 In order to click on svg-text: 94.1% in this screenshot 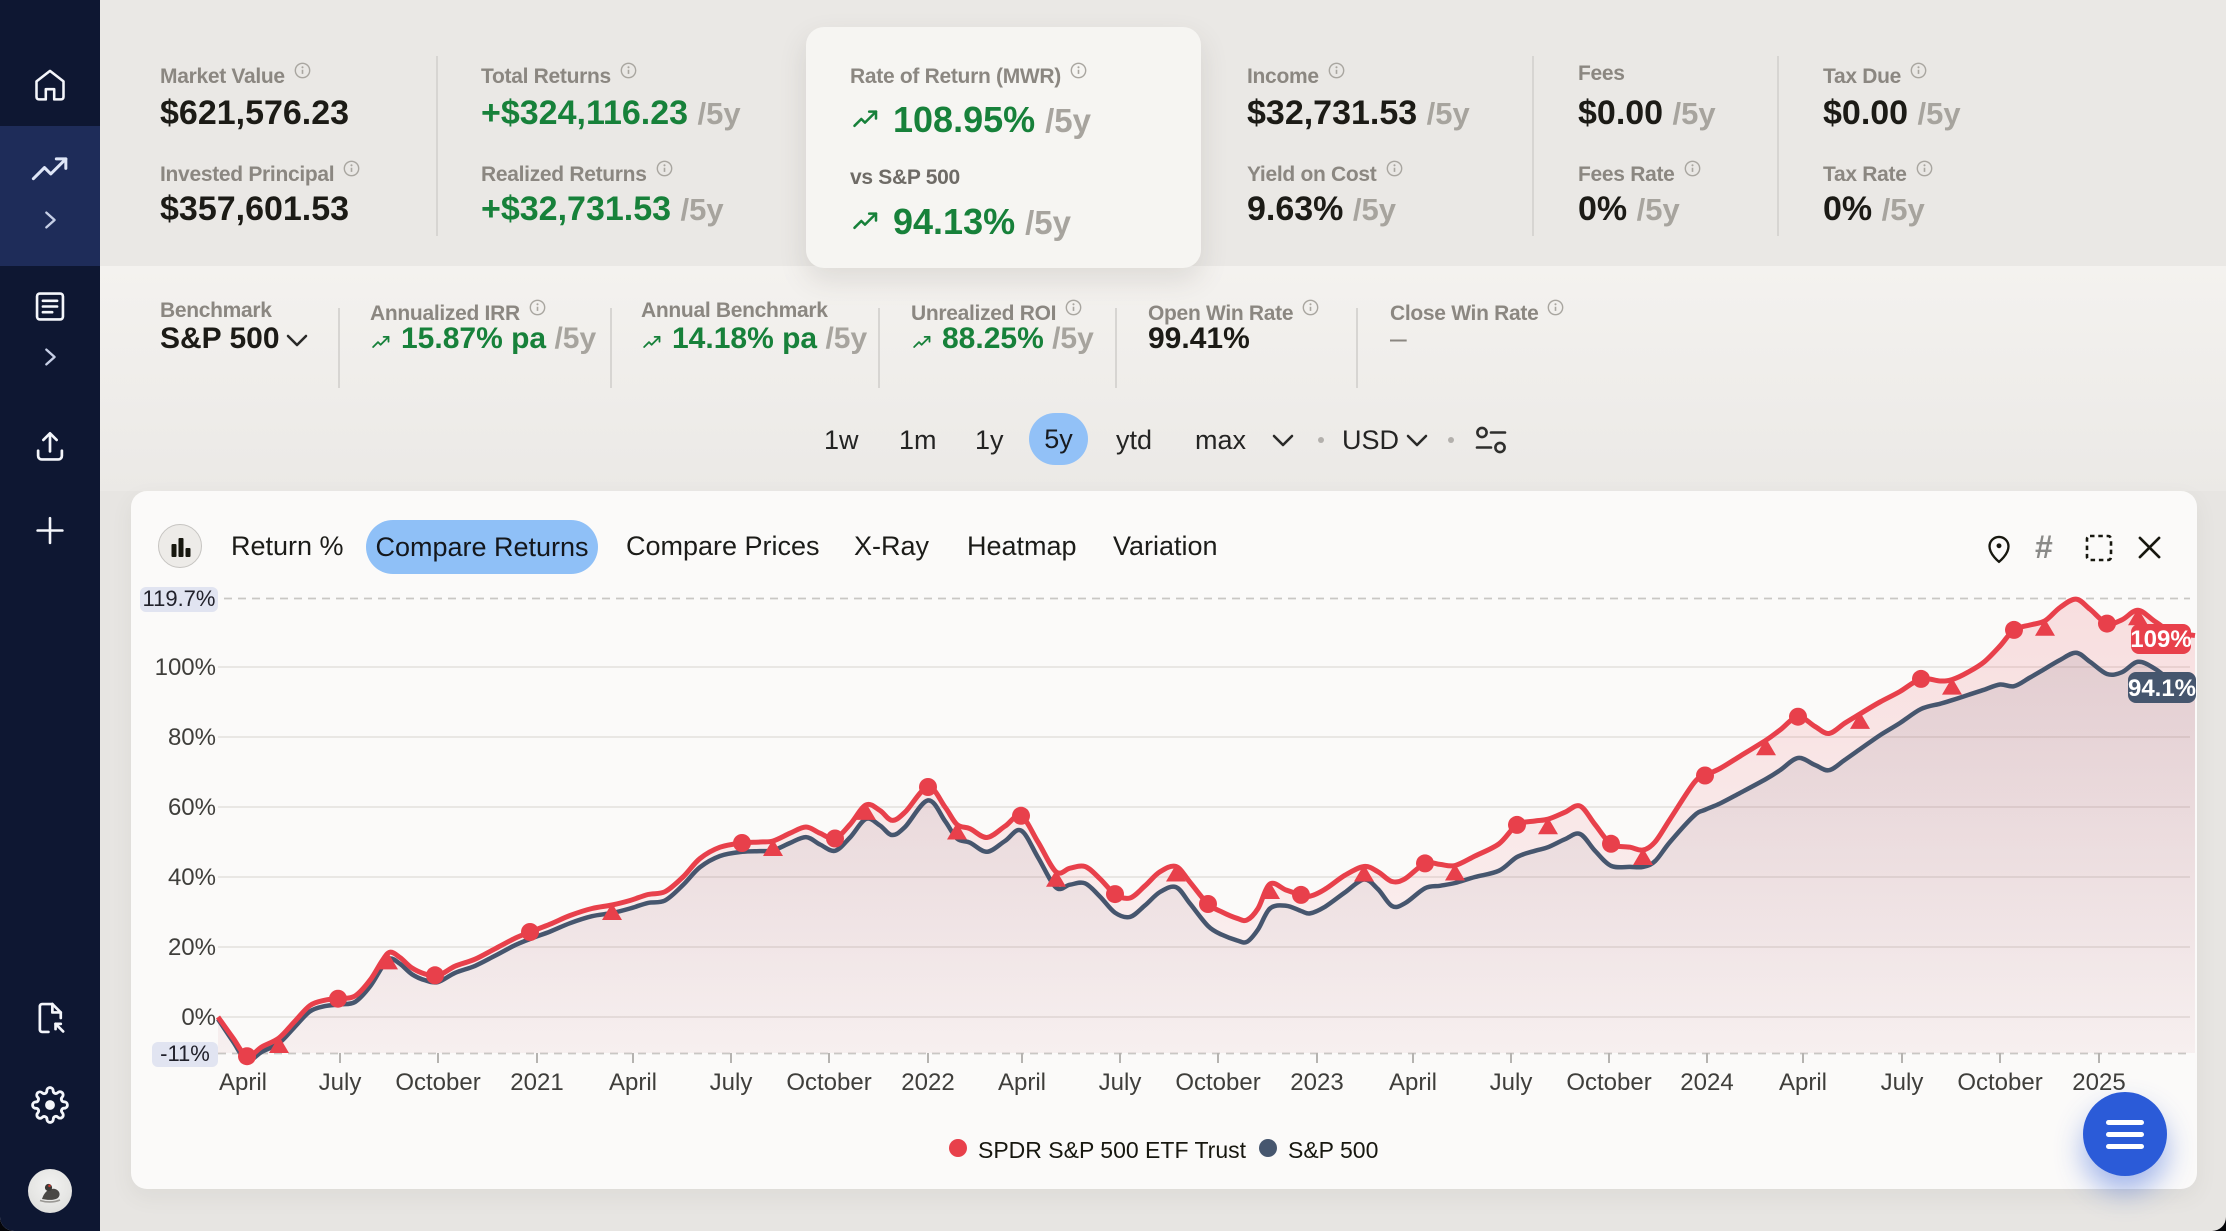, I will do `click(2162, 688)`.